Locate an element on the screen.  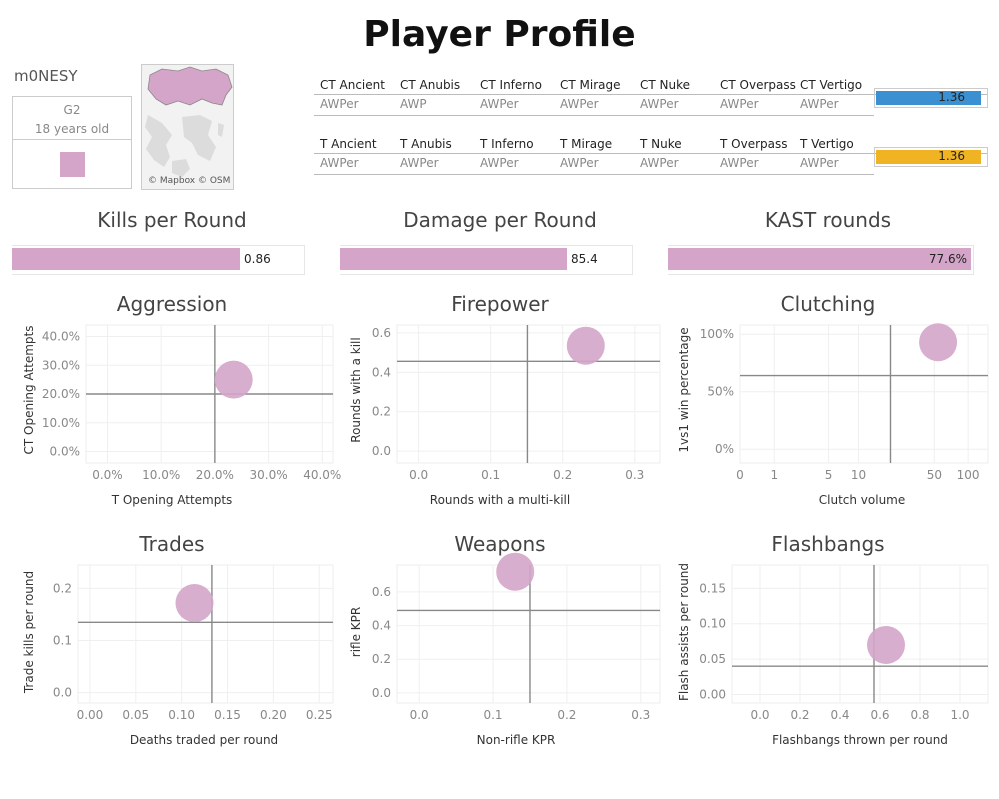
chart-flashbangs-x-tick-label: 0.2 is located at coordinates (799, 715).